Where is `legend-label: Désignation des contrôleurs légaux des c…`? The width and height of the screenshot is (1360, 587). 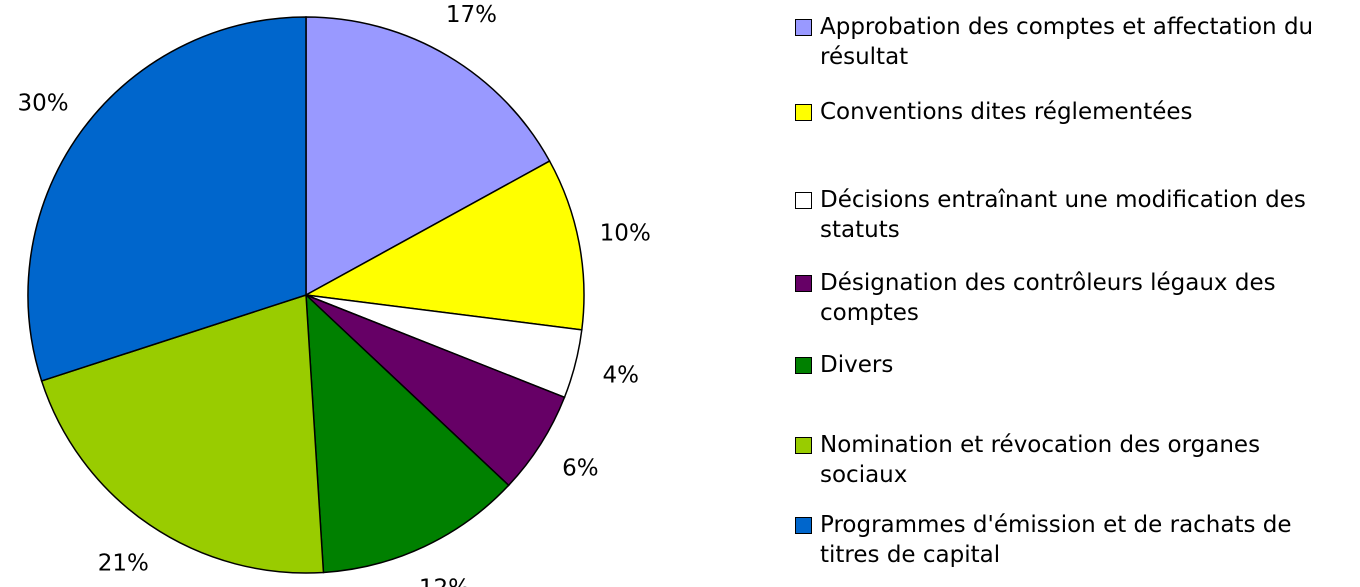 legend-label: Désignation des contrôleurs légaux des c… is located at coordinates (1048, 298).